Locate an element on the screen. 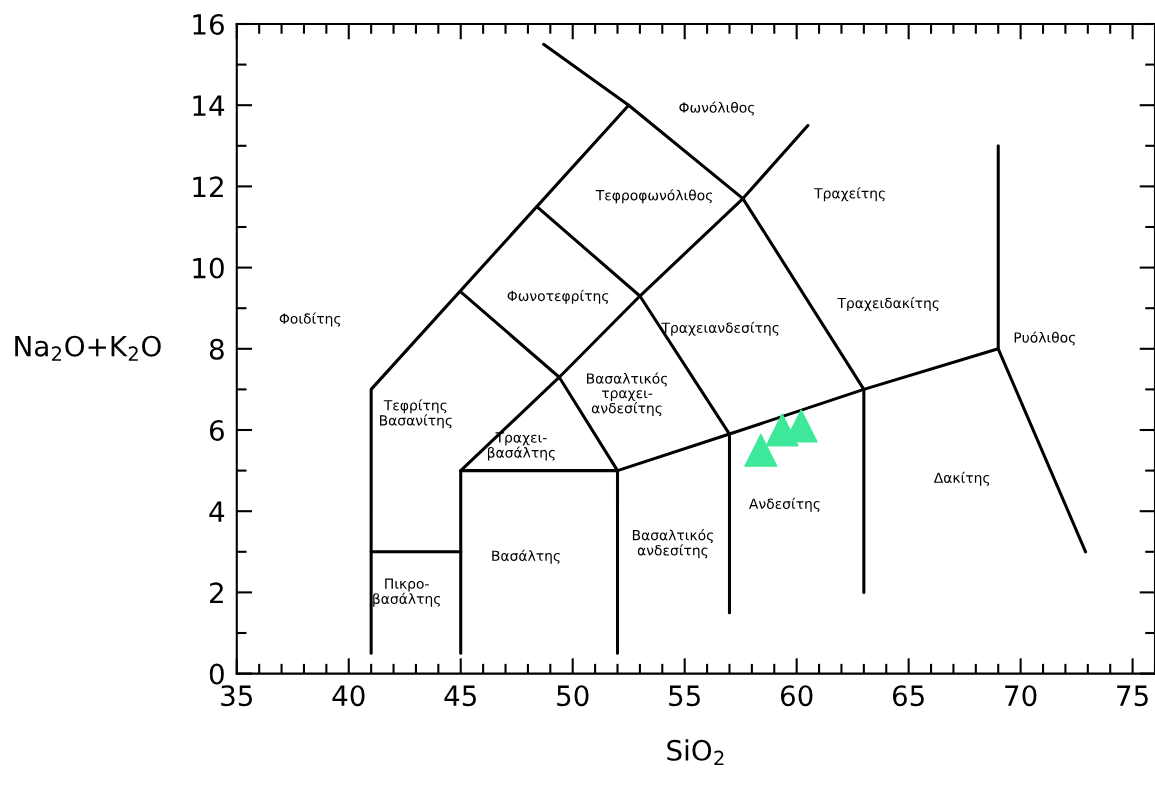 This screenshot has width=1155, height=800. y-tick-label: 12 is located at coordinates (208, 186).